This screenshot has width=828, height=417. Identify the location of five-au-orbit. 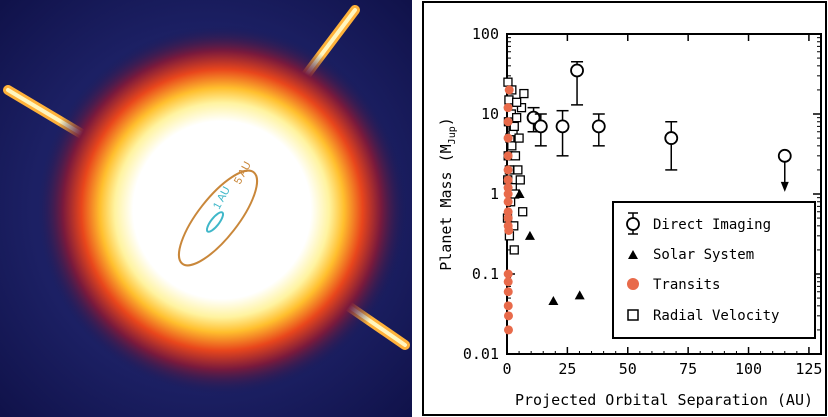
(218, 218).